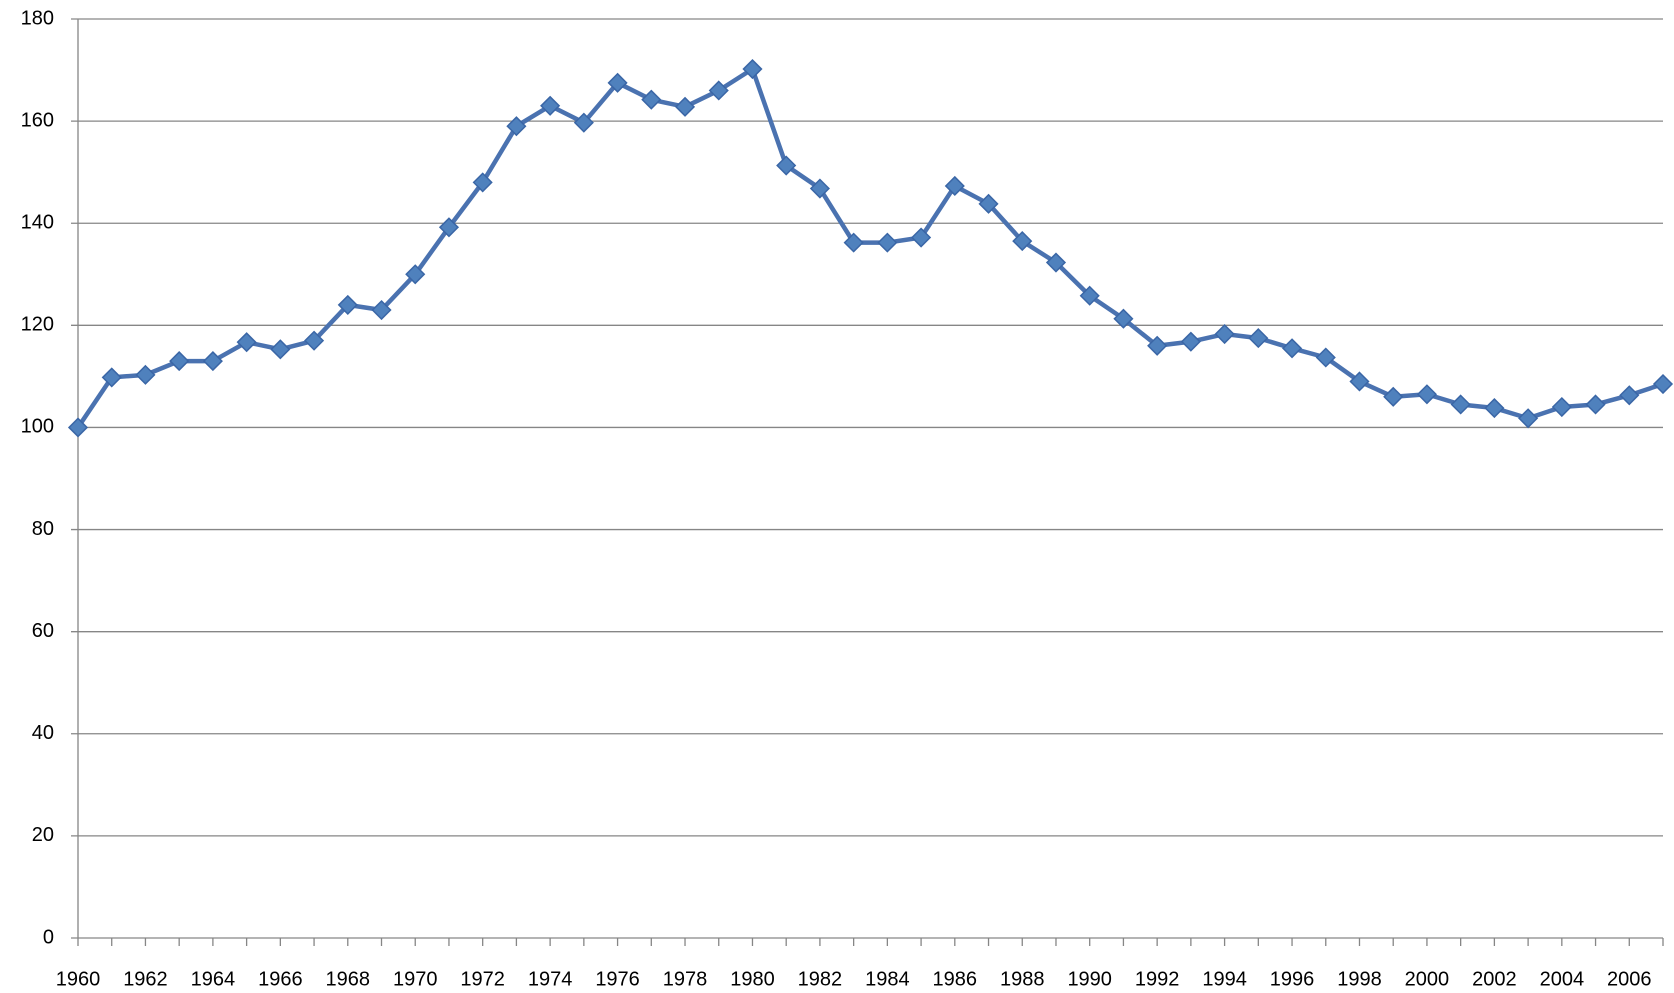  Describe the element at coordinates (145, 979) in the screenshot. I see `x-tick-label: 1962` at that location.